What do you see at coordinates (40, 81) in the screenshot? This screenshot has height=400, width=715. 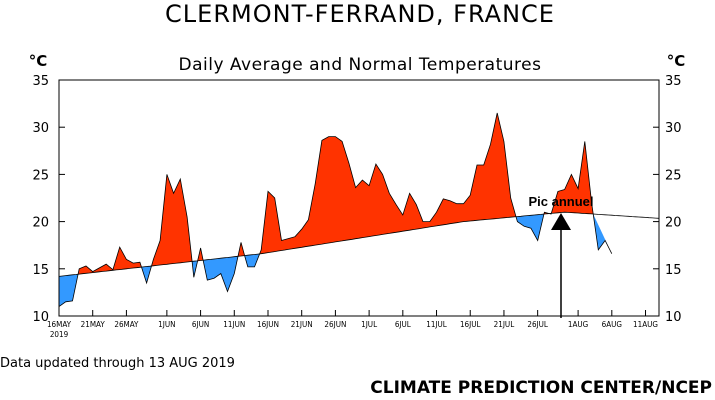 I see `y-tick-label-left: 35` at bounding box center [40, 81].